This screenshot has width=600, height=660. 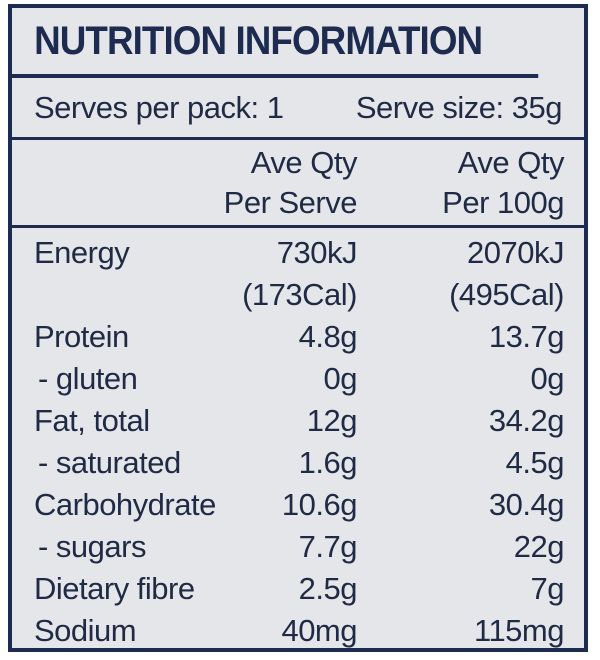 What do you see at coordinates (526, 336) in the screenshot?
I see `per-100g-value: 13.7g` at bounding box center [526, 336].